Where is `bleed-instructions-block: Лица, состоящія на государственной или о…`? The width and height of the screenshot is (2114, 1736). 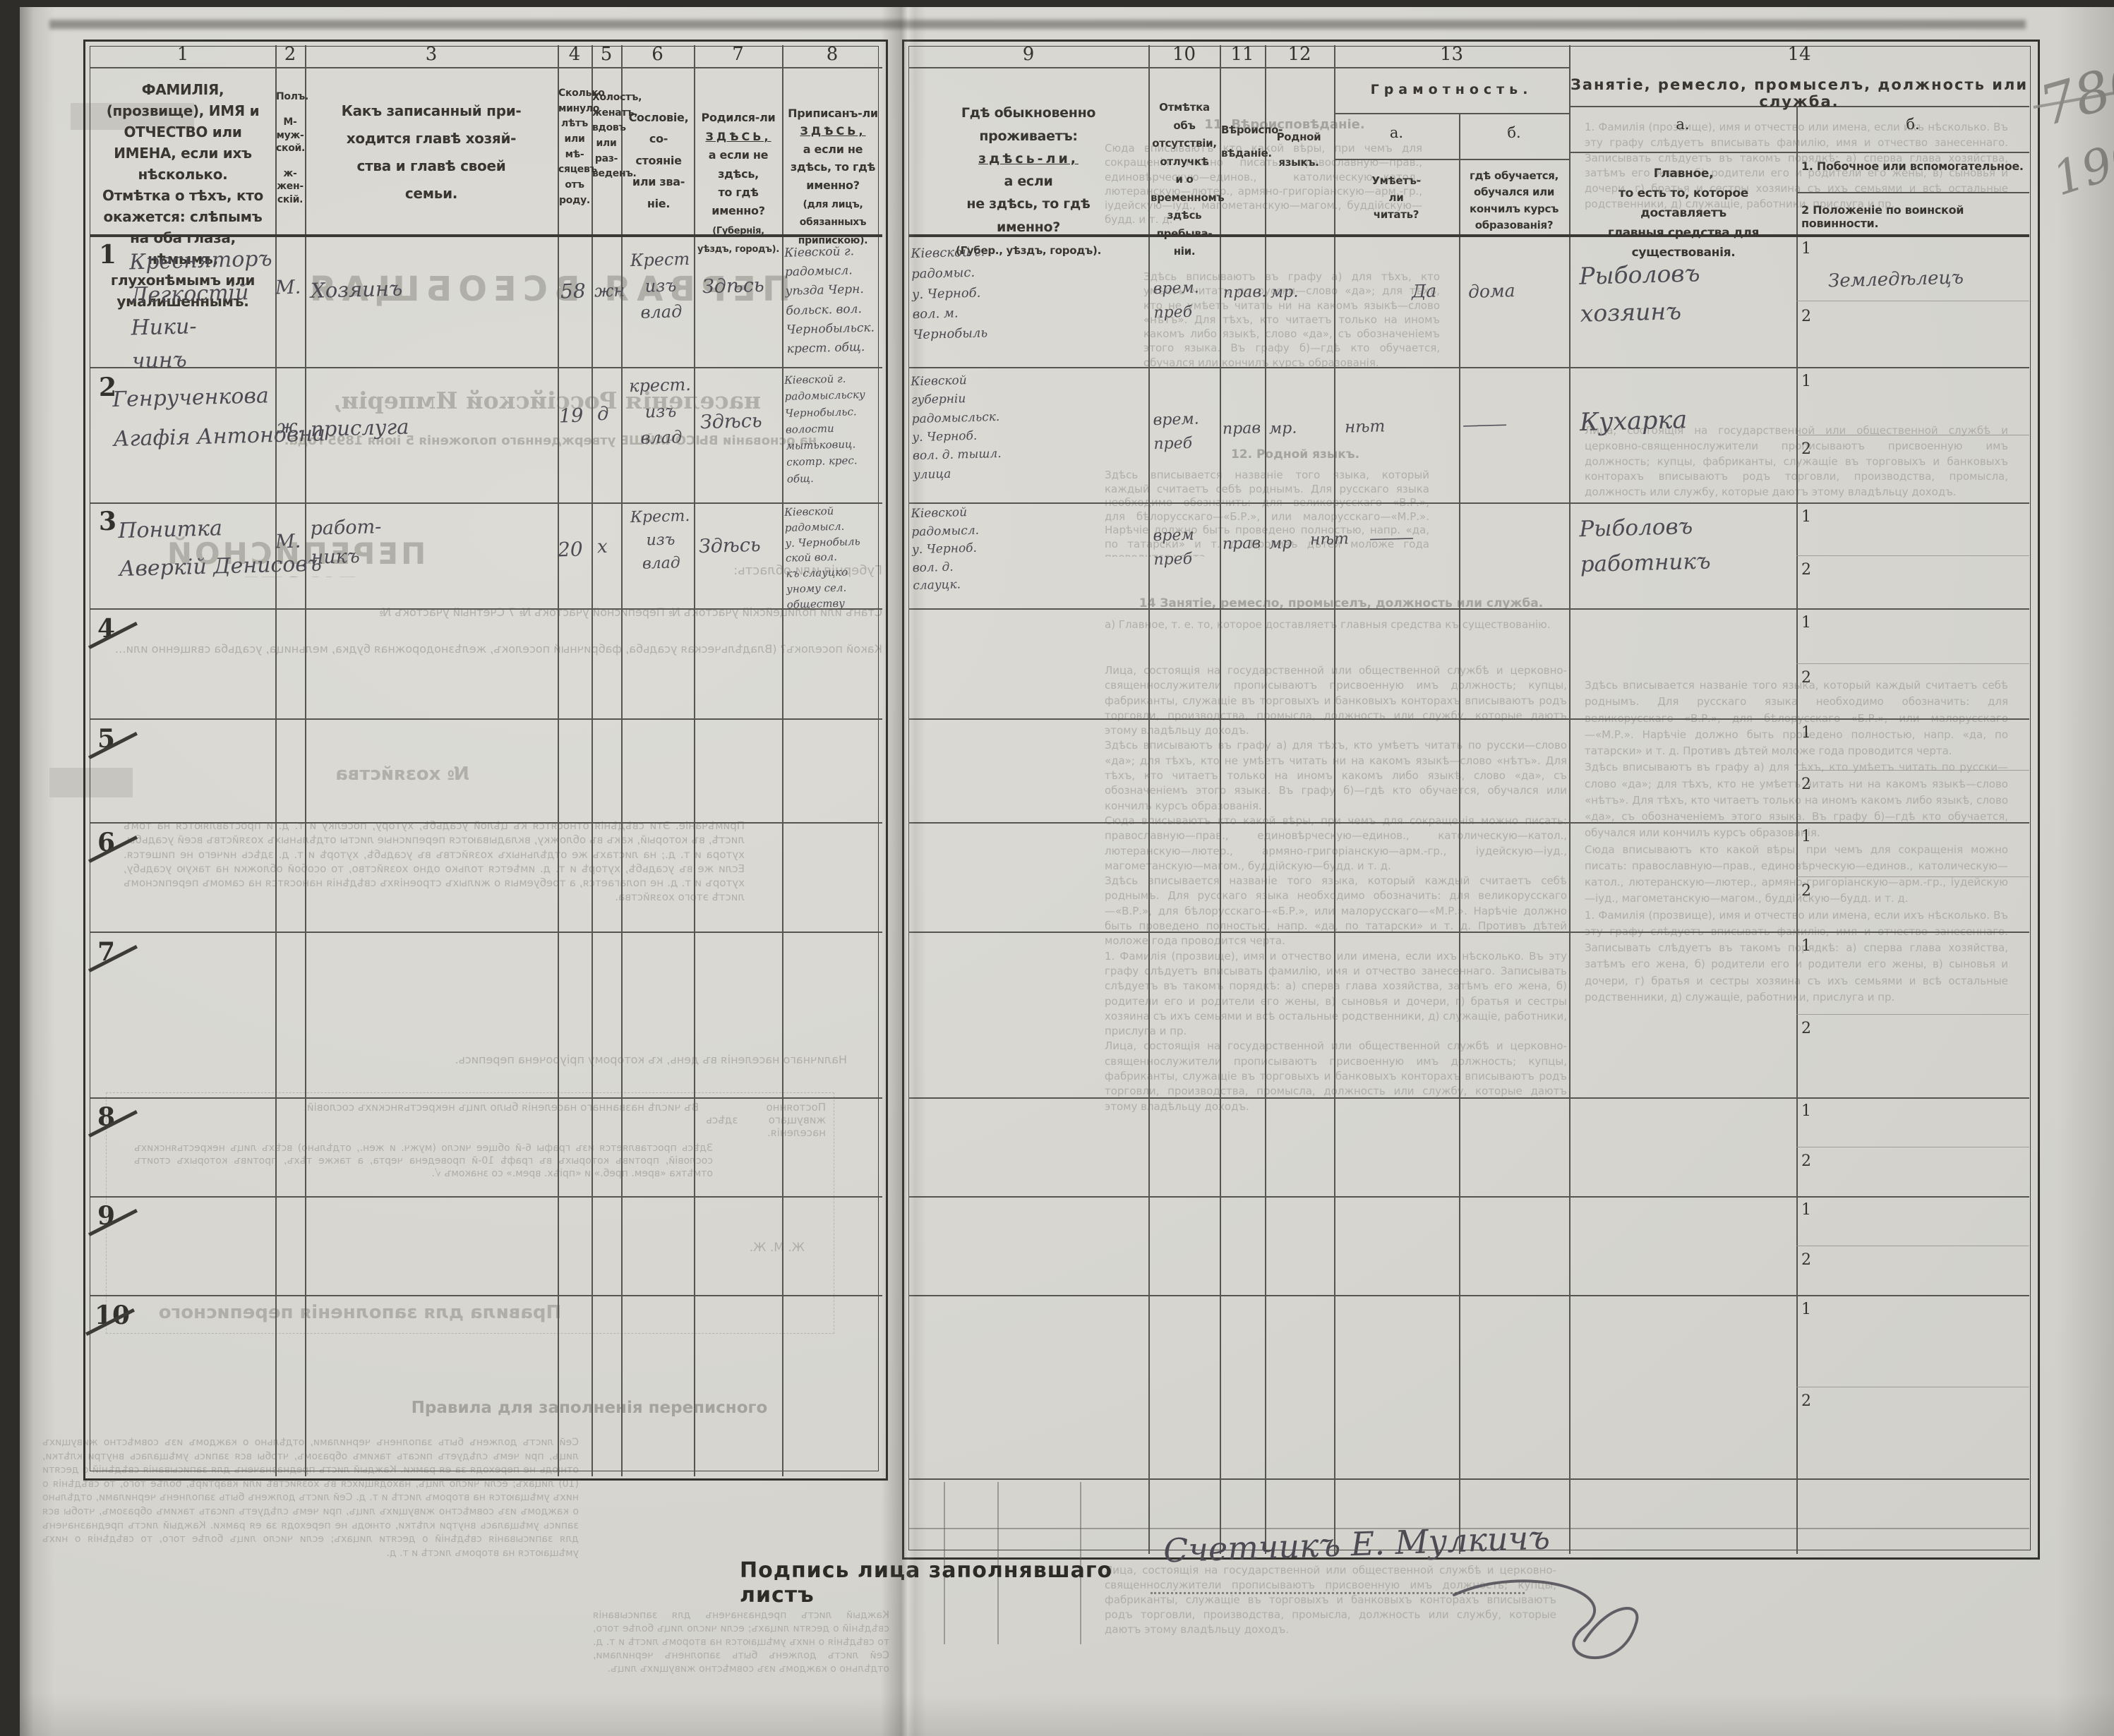
bleed-instructions-block: Лица, состоящія на государственной или о… is located at coordinates (1336, 1065).